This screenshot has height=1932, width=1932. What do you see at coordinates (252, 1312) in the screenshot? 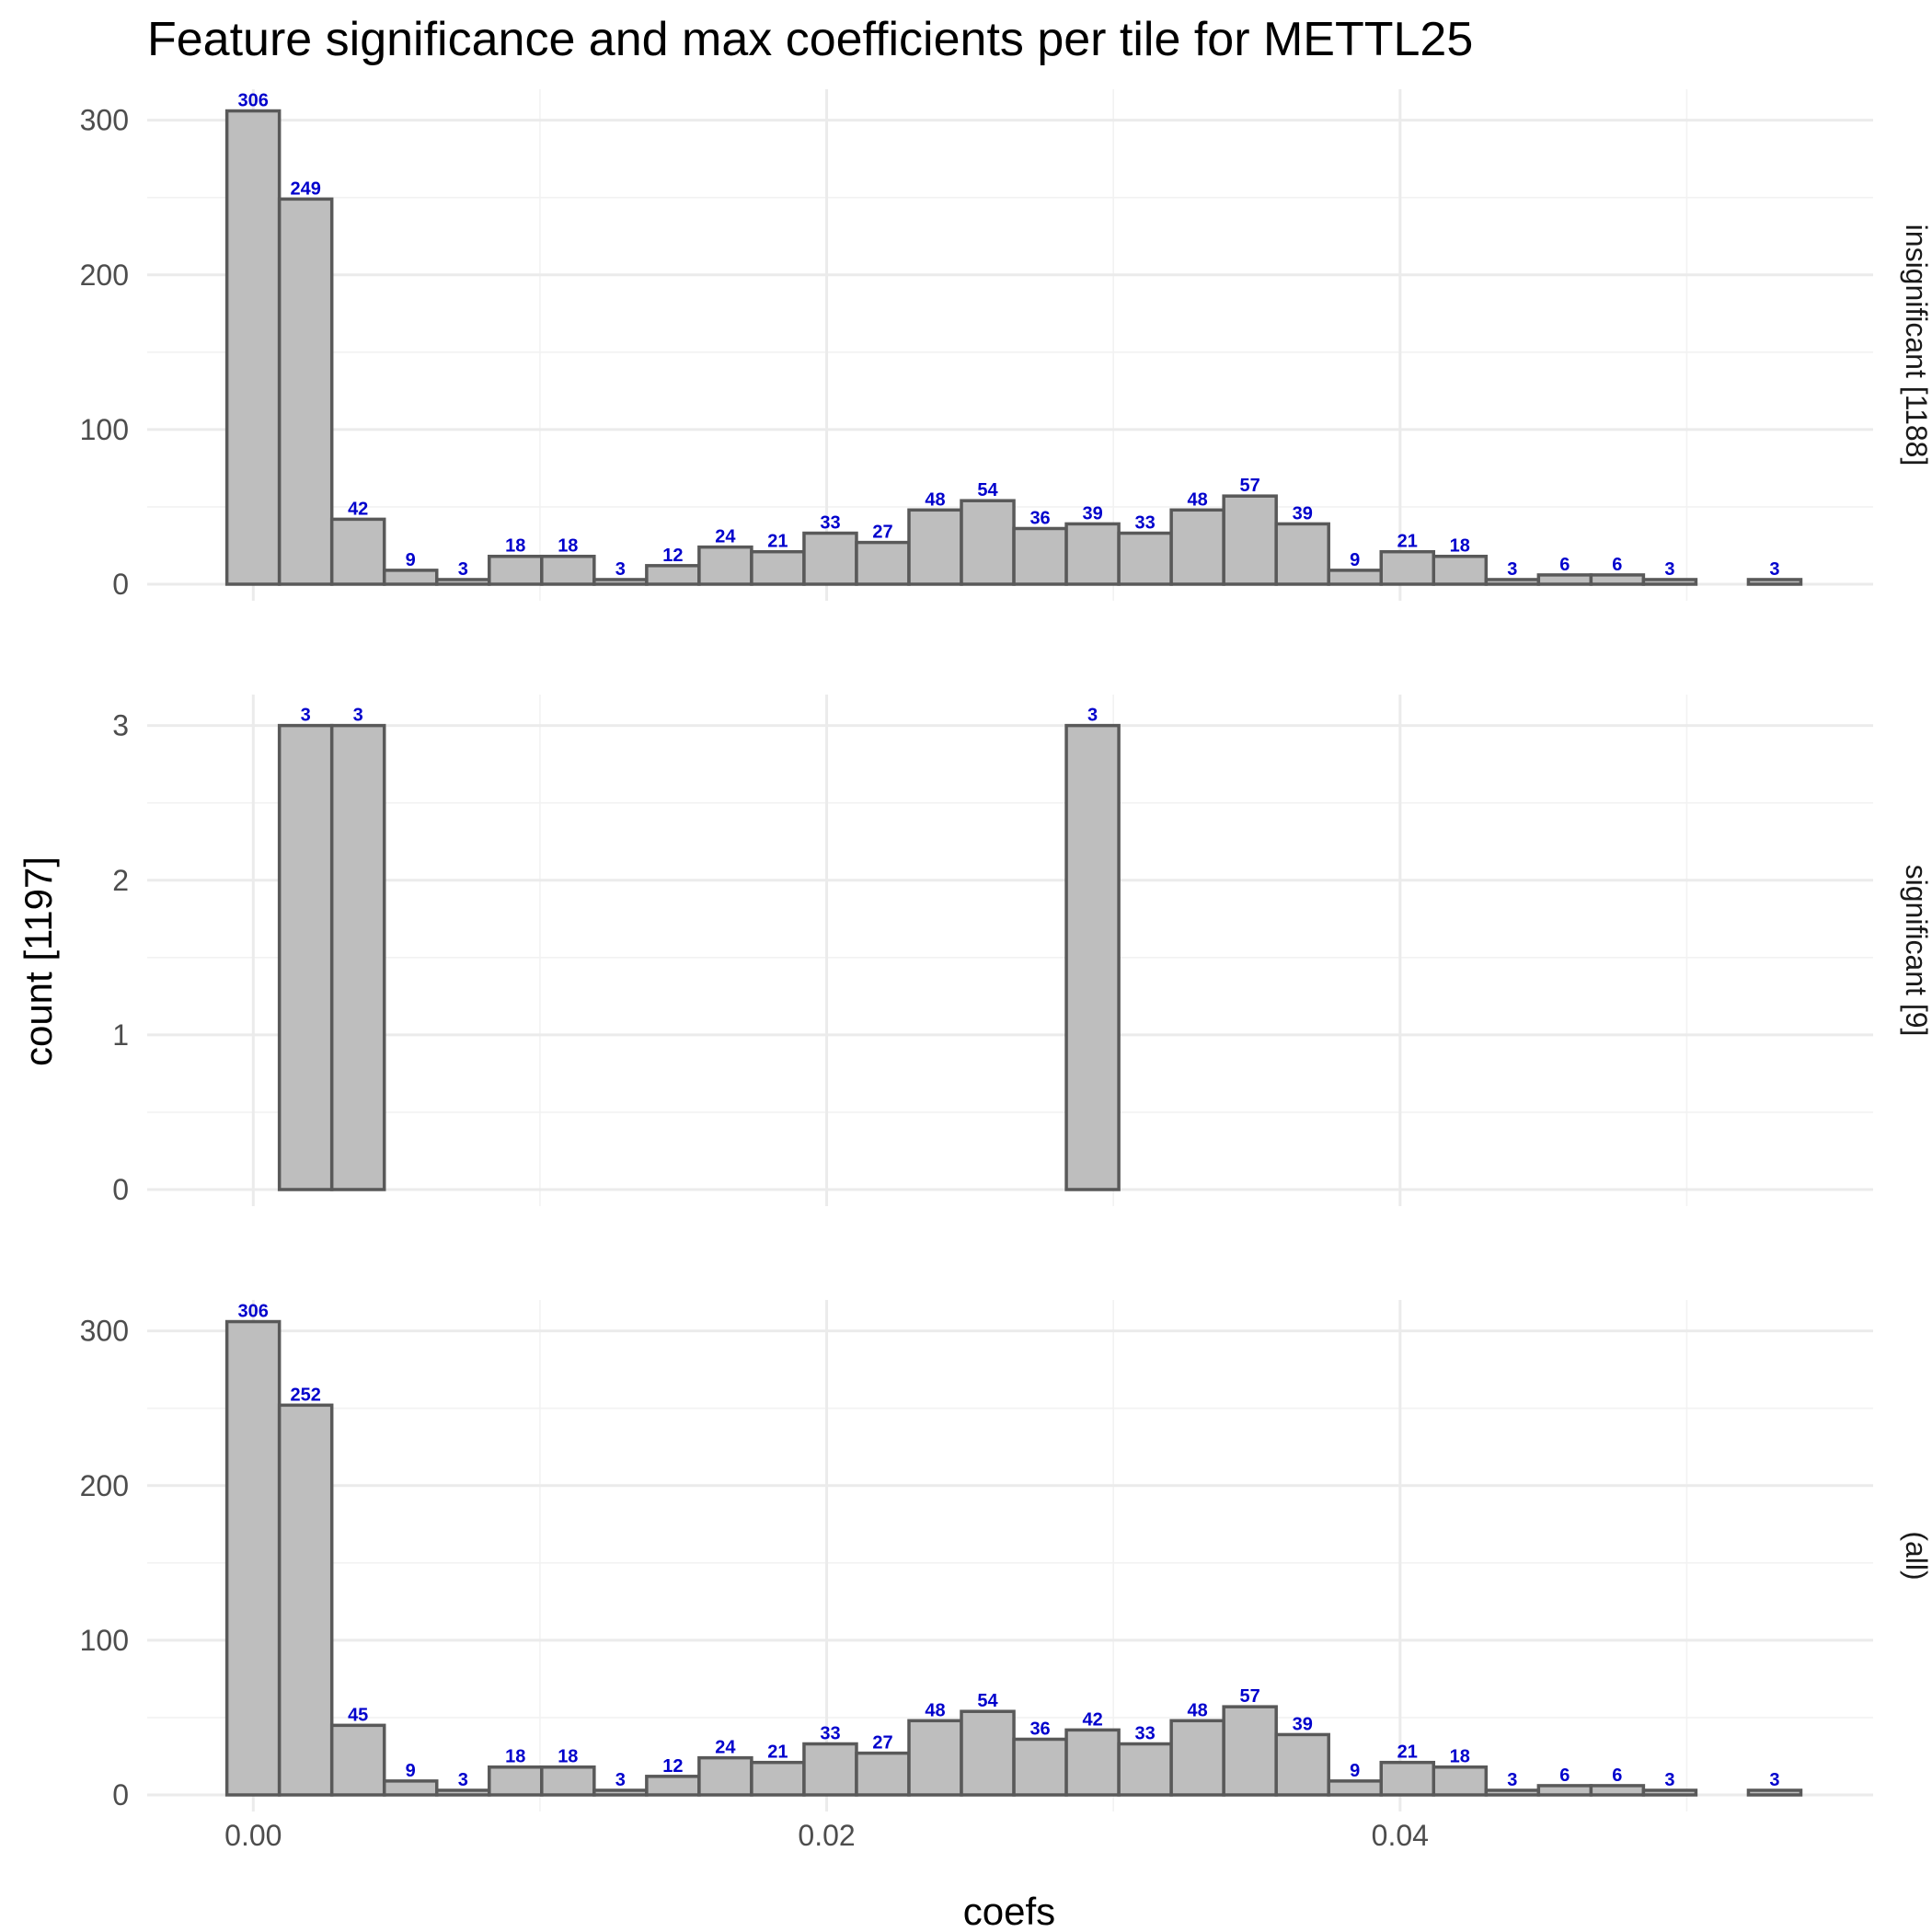
I see `bar-data-label: 306` at bounding box center [252, 1312].